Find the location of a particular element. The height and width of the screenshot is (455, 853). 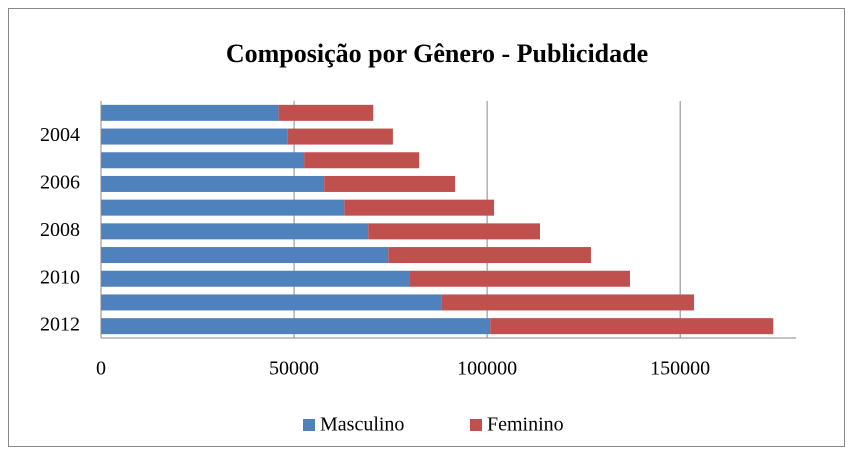

y-tick-label: 2008 is located at coordinates (60, 230).